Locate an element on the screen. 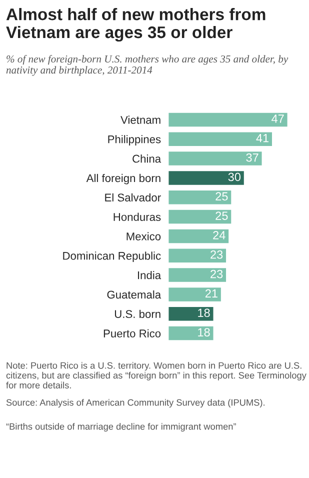  chart-title: Almost half of new mothers from Vietnam are ages 35 or older is located at coordinates (136, 25).